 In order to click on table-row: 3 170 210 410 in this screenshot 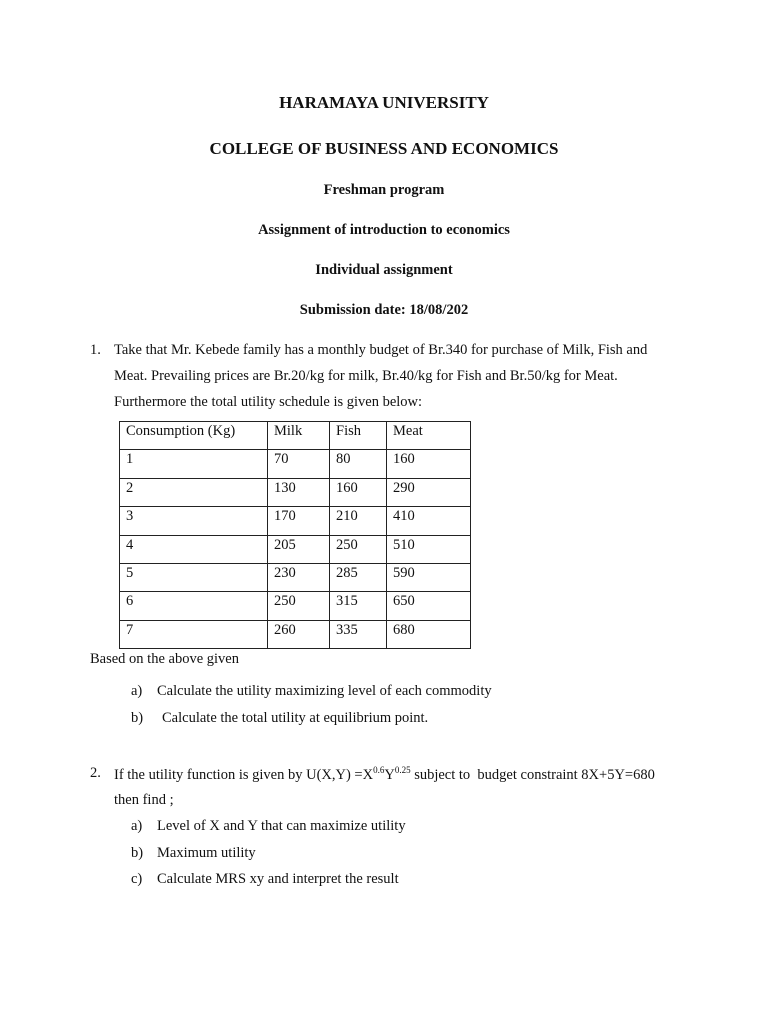, I will do `click(295, 521)`.